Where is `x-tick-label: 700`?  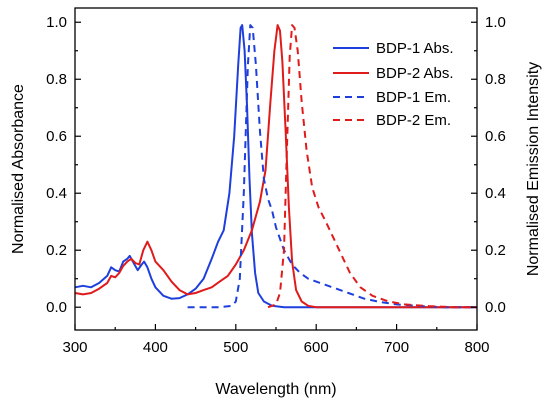
x-tick-label: 700 is located at coordinates (396, 347).